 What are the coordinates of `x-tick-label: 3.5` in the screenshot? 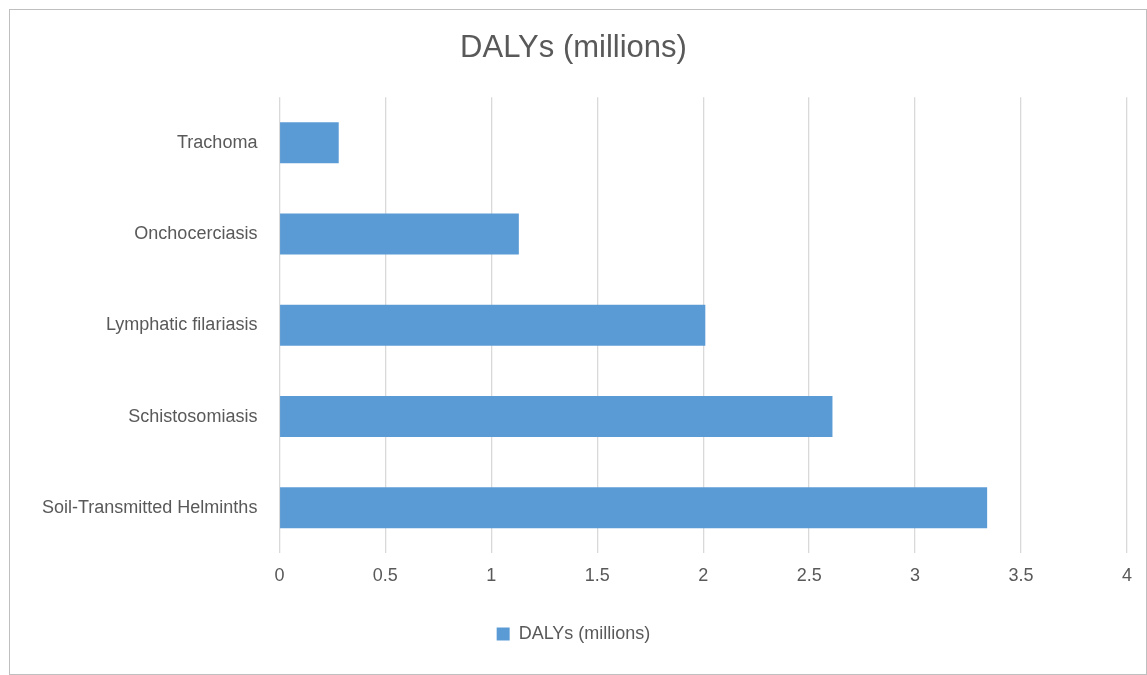 It's located at (1021, 575).